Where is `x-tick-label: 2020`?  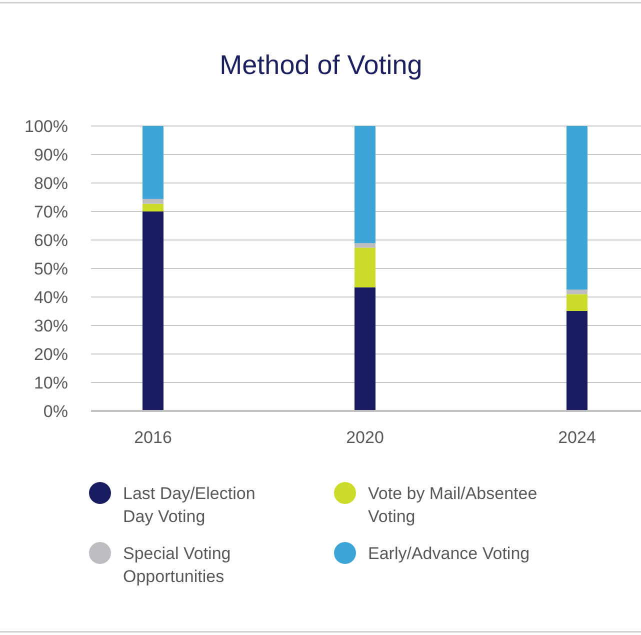 x-tick-label: 2020 is located at coordinates (365, 437).